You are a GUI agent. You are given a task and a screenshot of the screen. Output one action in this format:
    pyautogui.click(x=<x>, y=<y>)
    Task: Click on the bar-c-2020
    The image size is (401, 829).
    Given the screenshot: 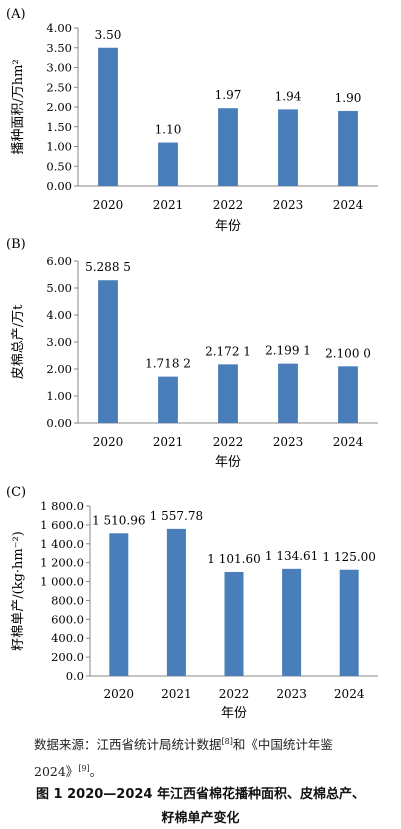 What is the action you would take?
    pyautogui.click(x=119, y=604)
    